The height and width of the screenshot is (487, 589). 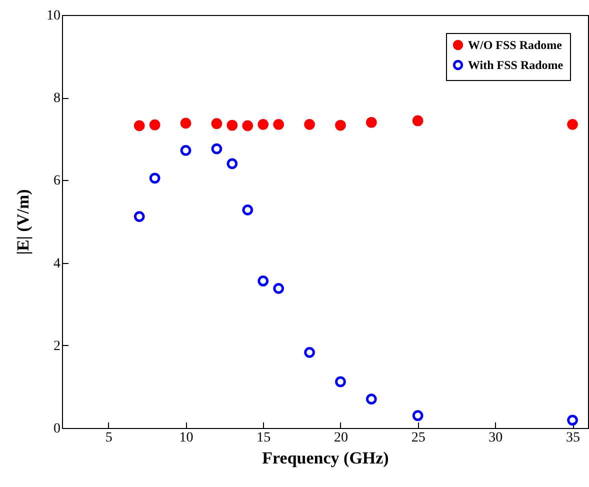 What do you see at coordinates (186, 438) in the screenshot?
I see `x-tick-label: 10` at bounding box center [186, 438].